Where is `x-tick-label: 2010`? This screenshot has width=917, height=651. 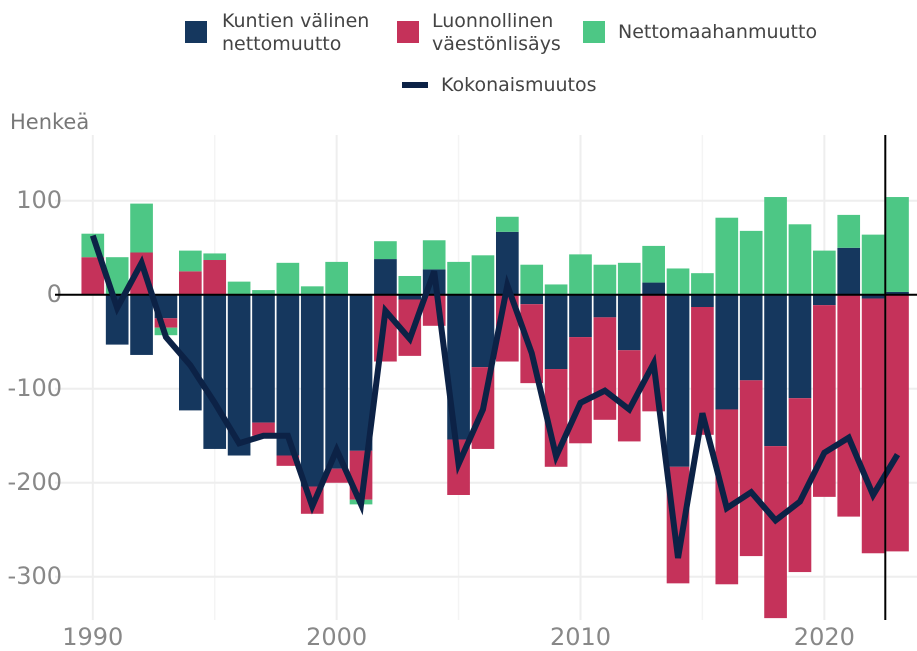
x-tick-label: 2010 is located at coordinates (580, 637).